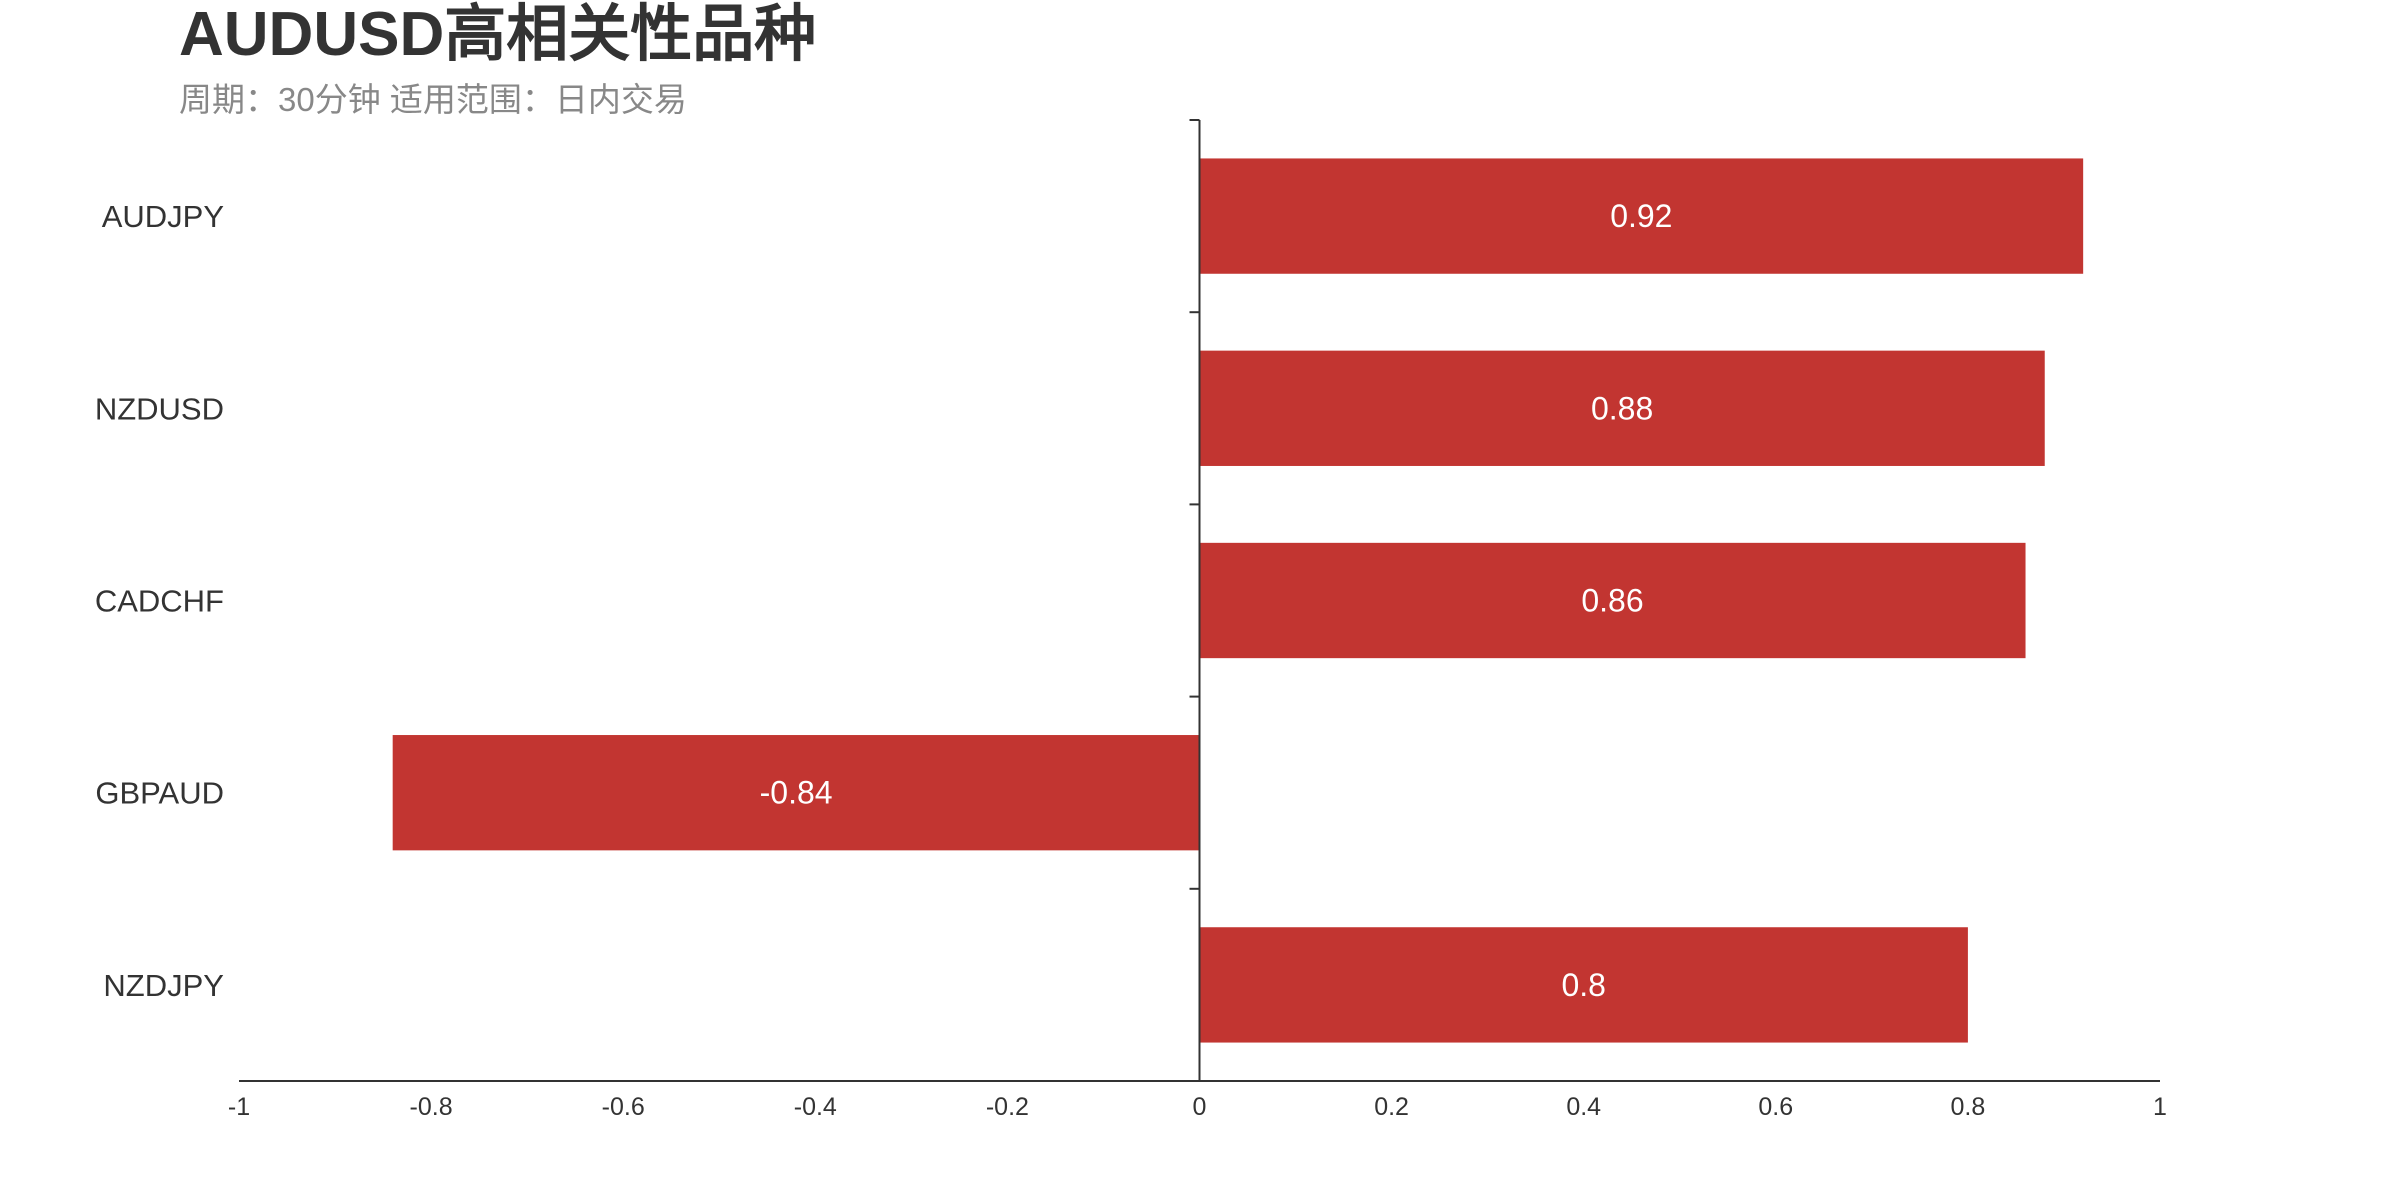 The height and width of the screenshot is (1200, 2400). What do you see at coordinates (1775, 1107) in the screenshot?
I see `x-tick-label: 0.6` at bounding box center [1775, 1107].